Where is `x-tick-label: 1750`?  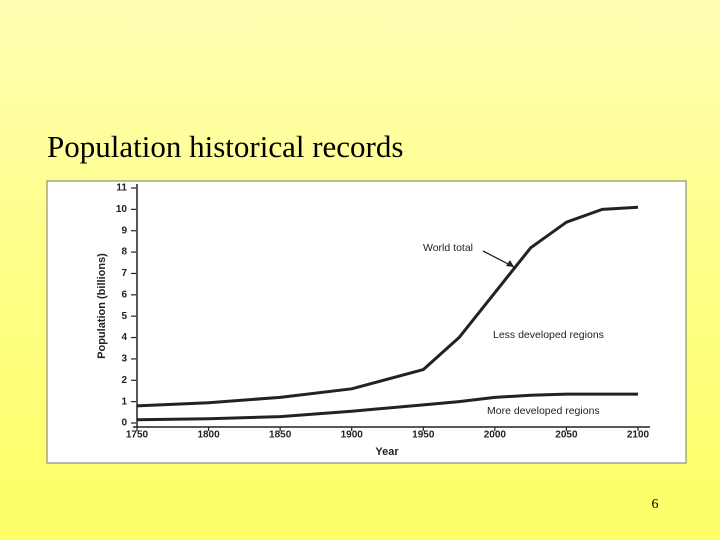
x-tick-label: 1750 is located at coordinates (137, 435).